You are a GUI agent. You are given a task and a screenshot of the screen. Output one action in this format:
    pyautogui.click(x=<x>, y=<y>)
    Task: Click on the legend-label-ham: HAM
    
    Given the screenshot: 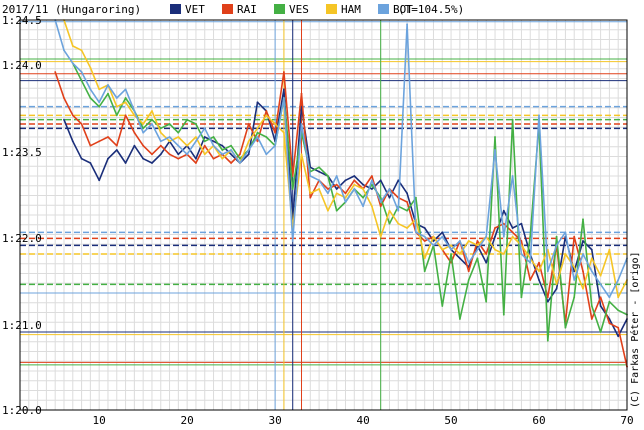 What is the action you would take?
    pyautogui.click(x=351, y=9)
    